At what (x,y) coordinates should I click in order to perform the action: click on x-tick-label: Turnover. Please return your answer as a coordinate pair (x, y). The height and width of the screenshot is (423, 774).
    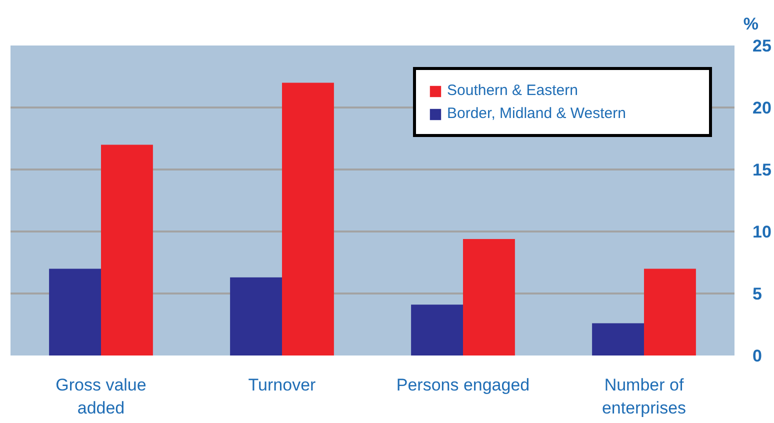
    Looking at the image, I should click on (282, 385).